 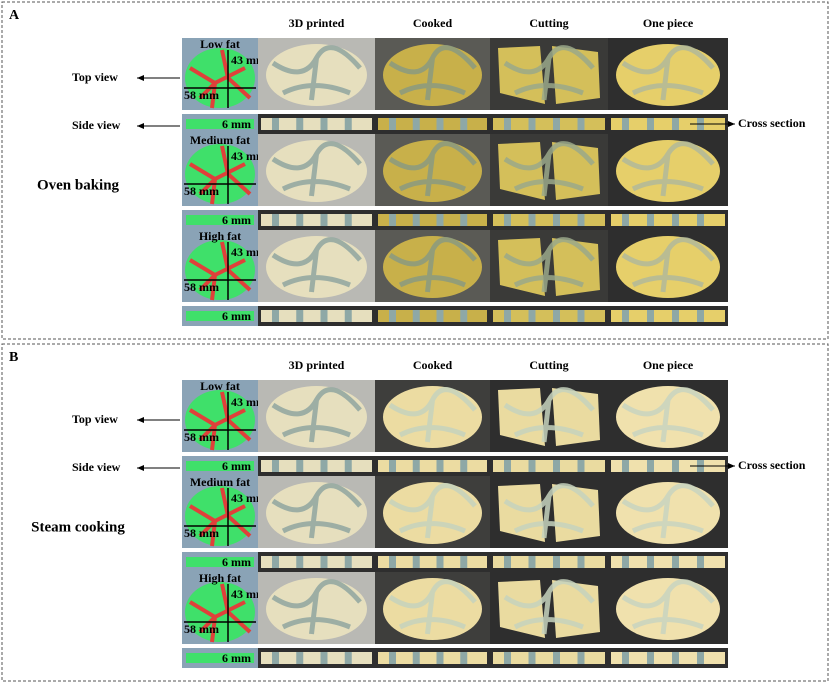 What do you see at coordinates (220, 482) in the screenshot?
I see `fat-label: Medium fat` at bounding box center [220, 482].